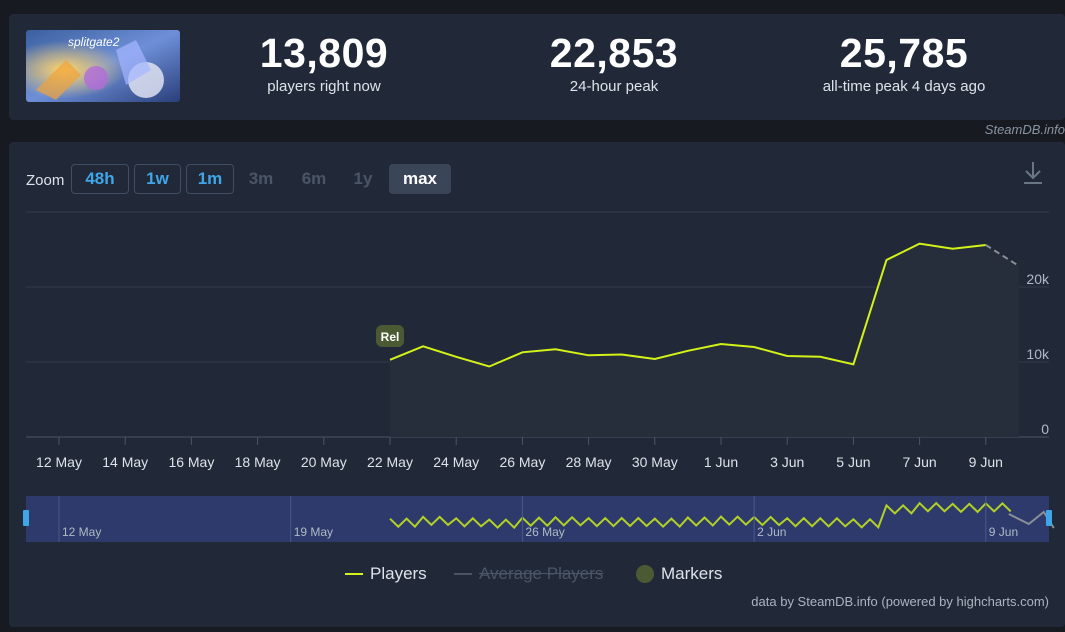  I want to click on zoom-1w-button: 1w, so click(157, 179).